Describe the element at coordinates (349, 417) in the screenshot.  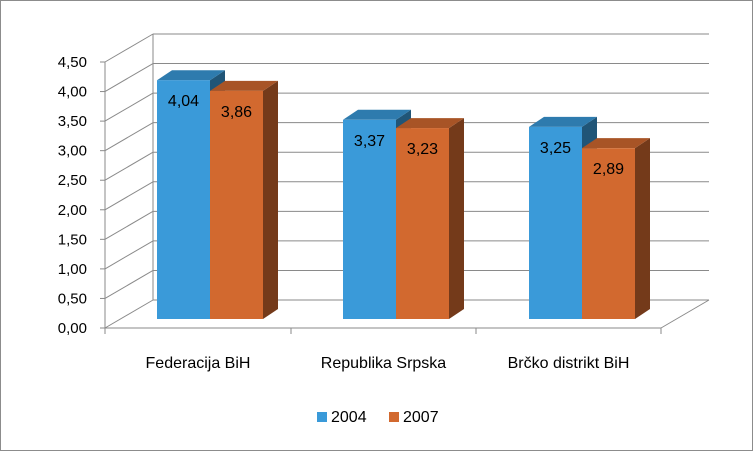
I see `legend-label: 2004` at that location.